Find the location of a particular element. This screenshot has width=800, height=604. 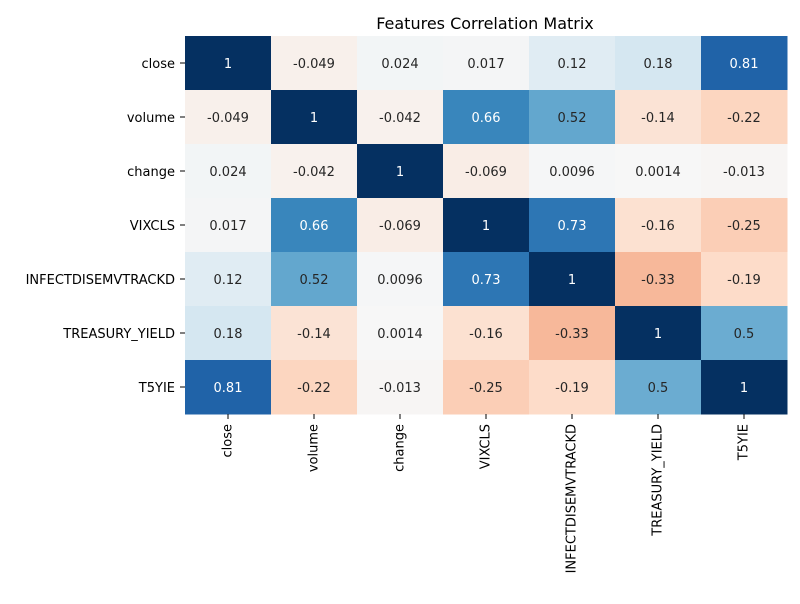

heatmap-cell-VIXCLS-volume is located at coordinates (314, 225).